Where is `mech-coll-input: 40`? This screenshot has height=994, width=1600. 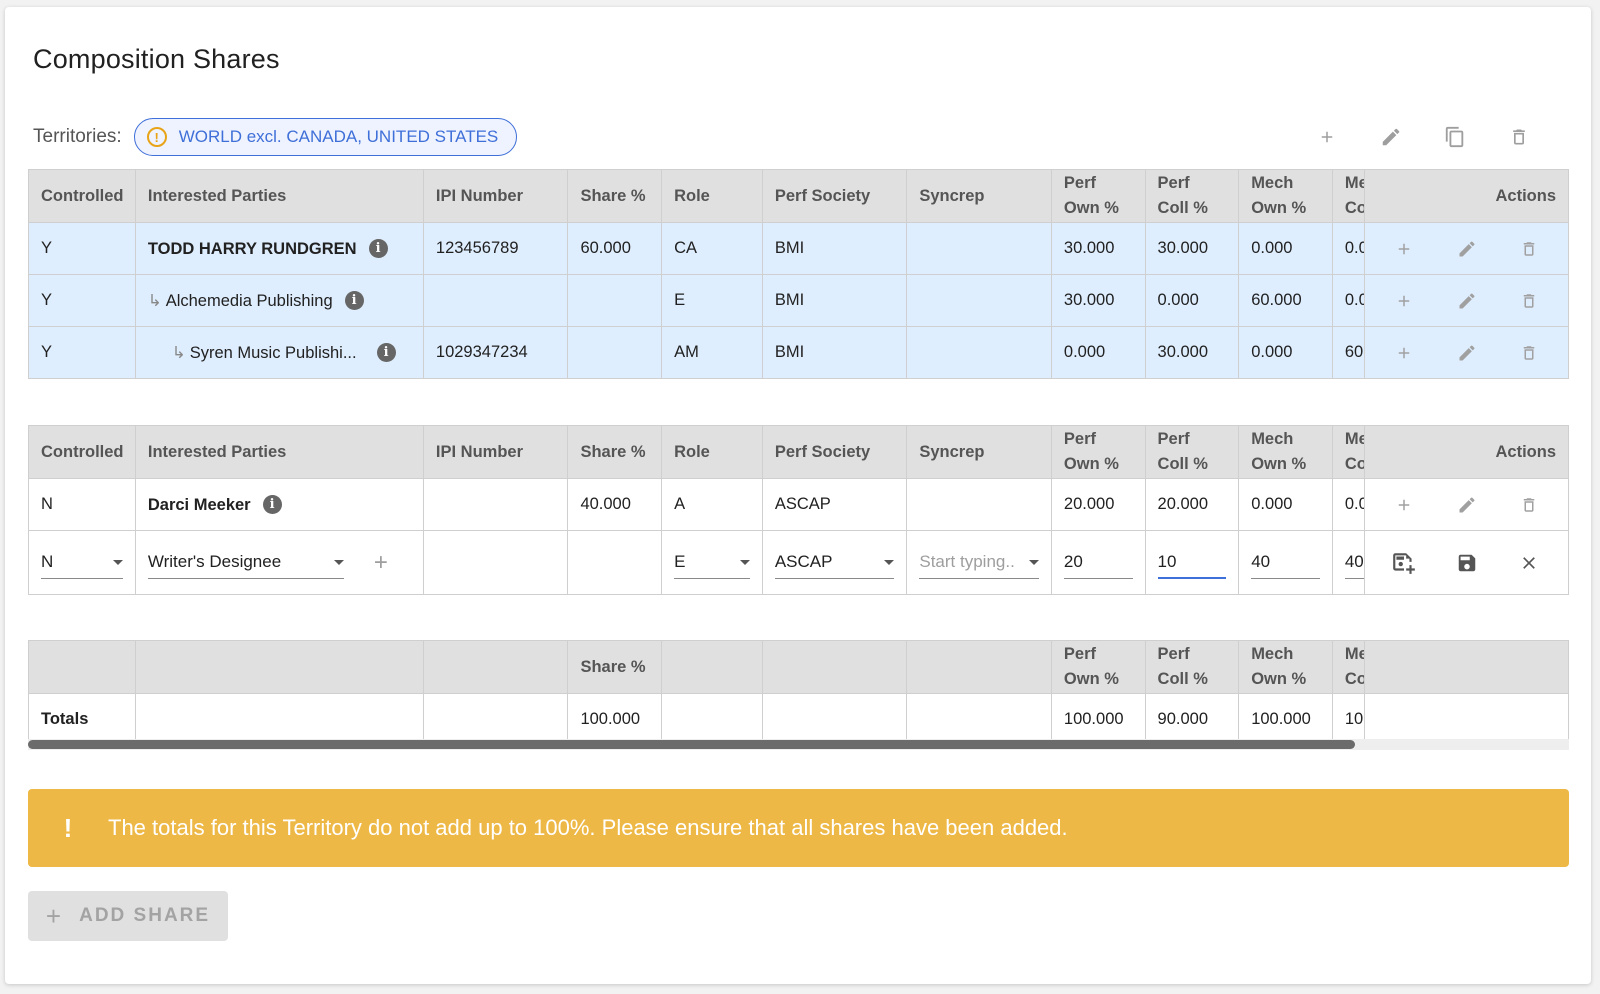 mech-coll-input: 40 is located at coordinates (1354, 563).